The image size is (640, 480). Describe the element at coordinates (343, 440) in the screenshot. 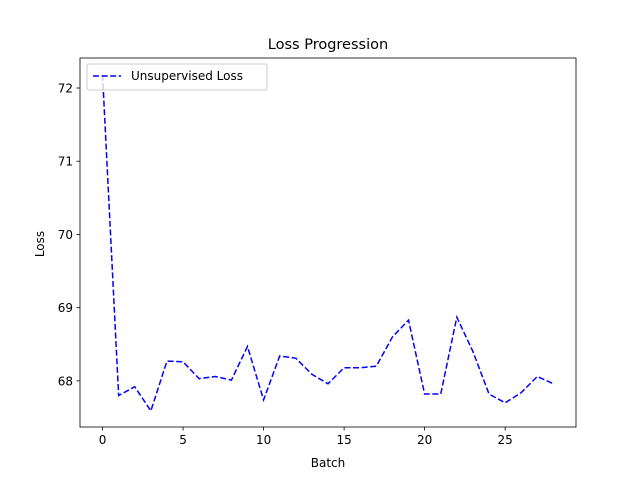

I see `x-tick-label: 15` at that location.